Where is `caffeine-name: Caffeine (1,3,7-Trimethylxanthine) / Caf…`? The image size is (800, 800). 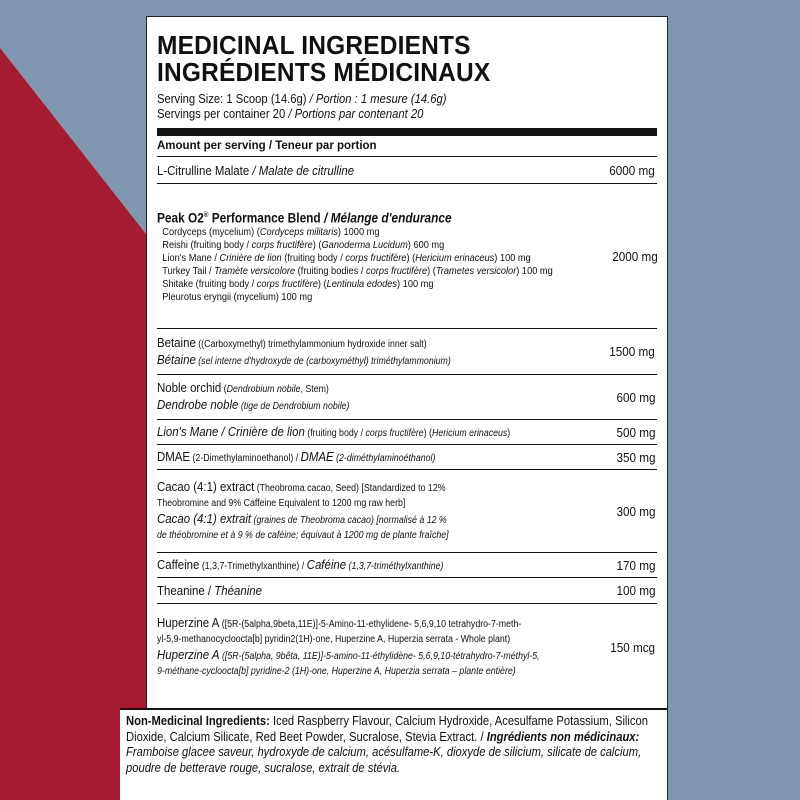
caffeine-name: Caffeine (1,3,7-Trimethylxanthine) / Caf… is located at coordinates (357, 565).